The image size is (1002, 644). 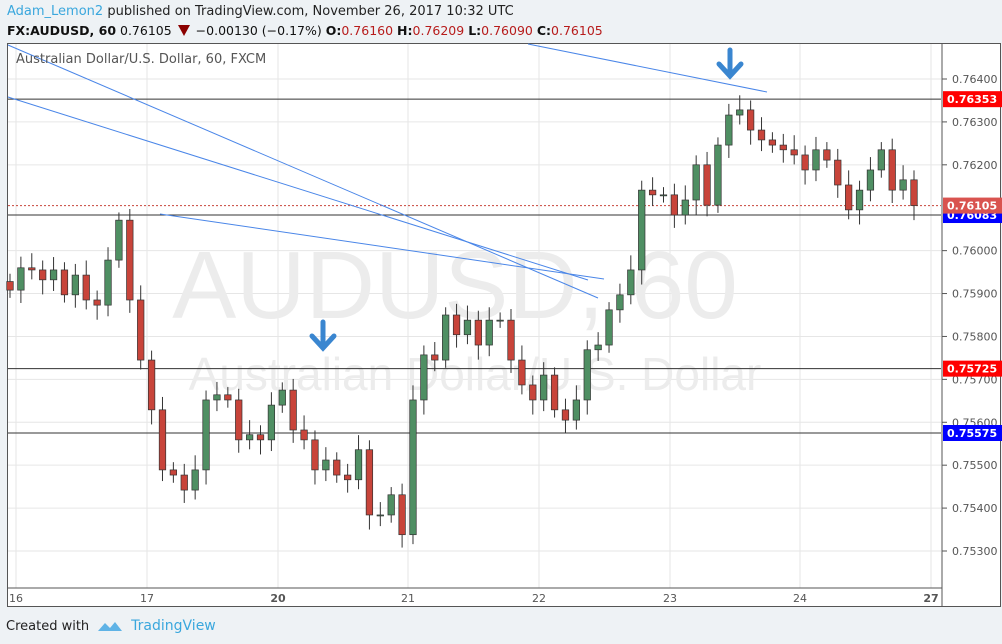 I want to click on price-level-label: 0.75725, so click(x=972, y=369).